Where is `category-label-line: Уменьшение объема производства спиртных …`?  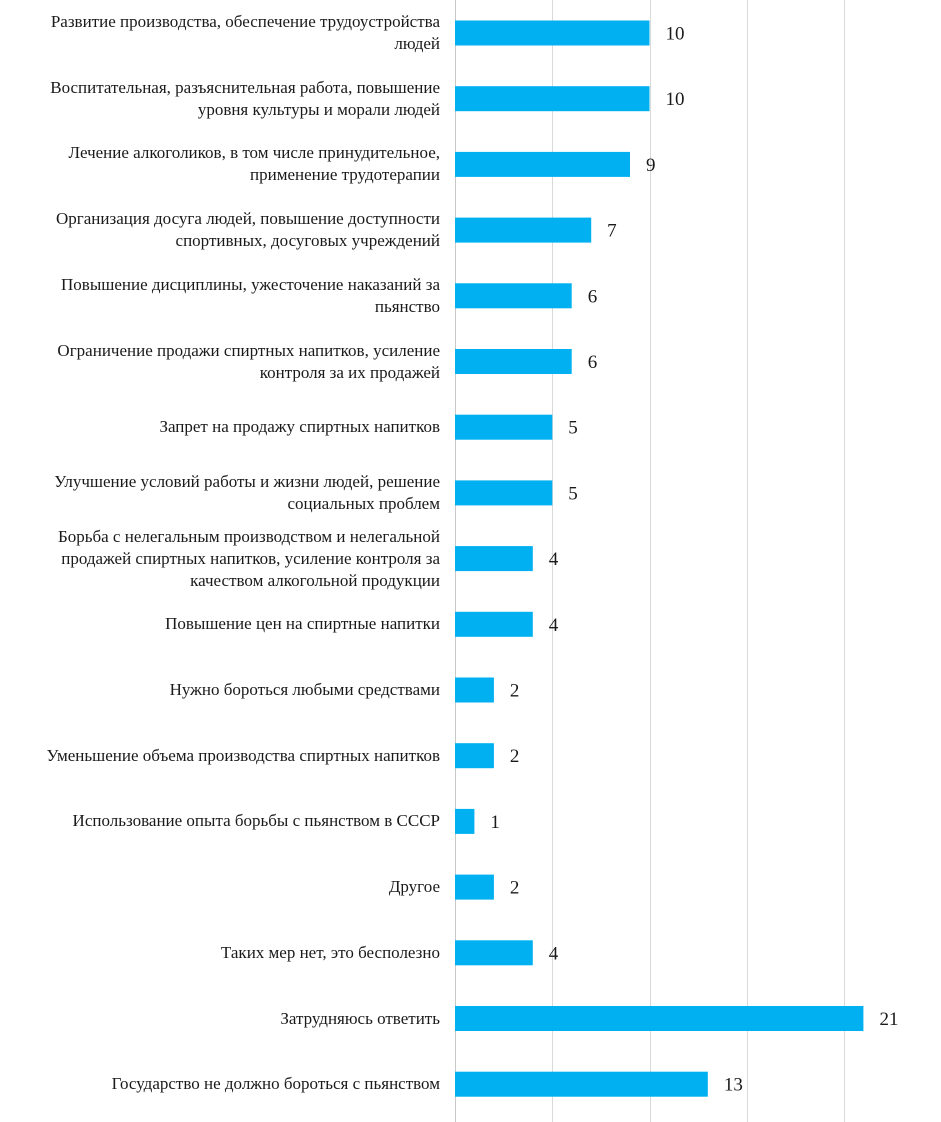
category-label-line: Уменьшение объема производства спиртных … is located at coordinates (243, 755).